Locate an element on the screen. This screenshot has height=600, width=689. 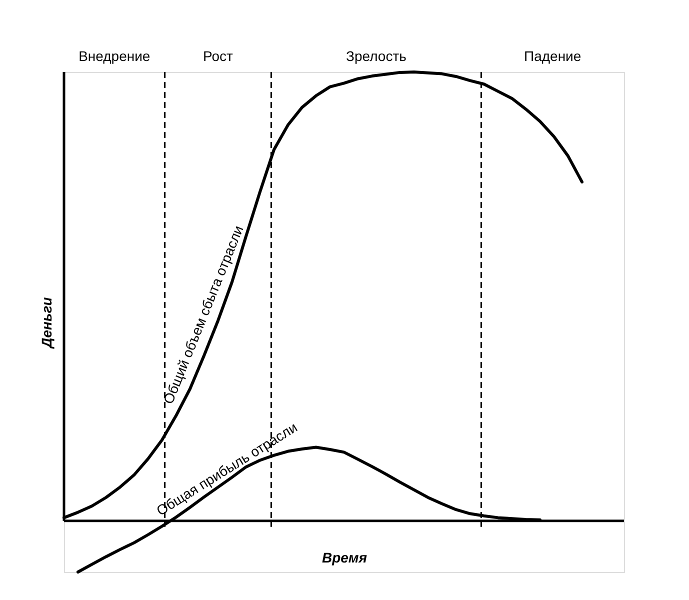
text: Зрелость is located at coordinates (376, 56).